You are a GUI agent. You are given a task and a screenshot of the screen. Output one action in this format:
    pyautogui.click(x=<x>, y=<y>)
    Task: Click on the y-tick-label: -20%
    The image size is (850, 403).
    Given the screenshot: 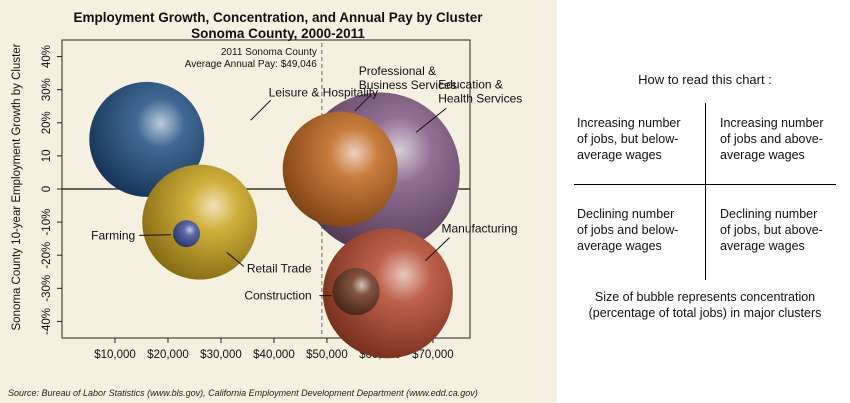 What is the action you would take?
    pyautogui.click(x=47, y=255)
    